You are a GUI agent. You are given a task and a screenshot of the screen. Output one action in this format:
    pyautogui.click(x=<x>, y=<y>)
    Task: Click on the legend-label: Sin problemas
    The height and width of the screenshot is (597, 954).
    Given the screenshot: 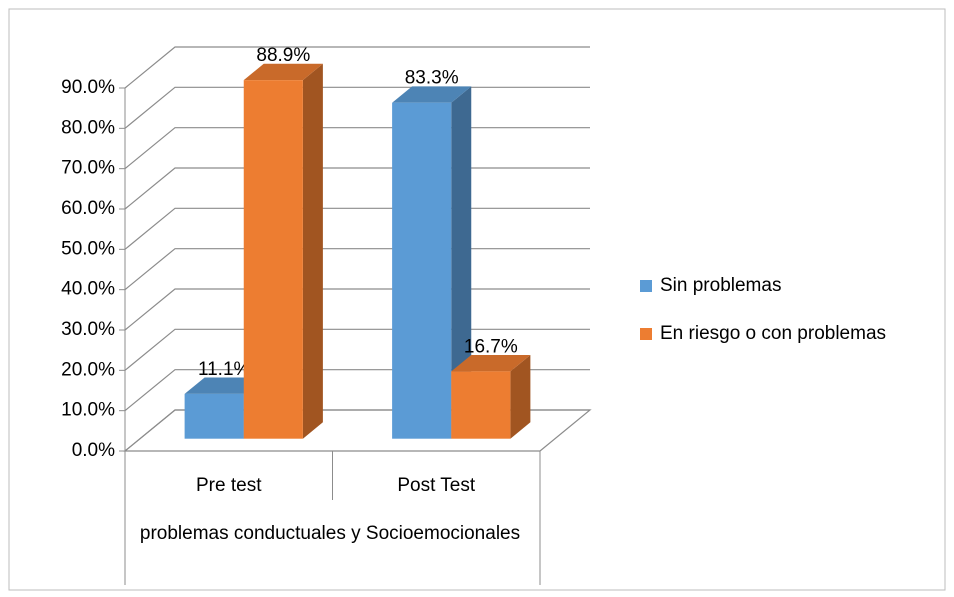 What is the action you would take?
    pyautogui.click(x=720, y=285)
    